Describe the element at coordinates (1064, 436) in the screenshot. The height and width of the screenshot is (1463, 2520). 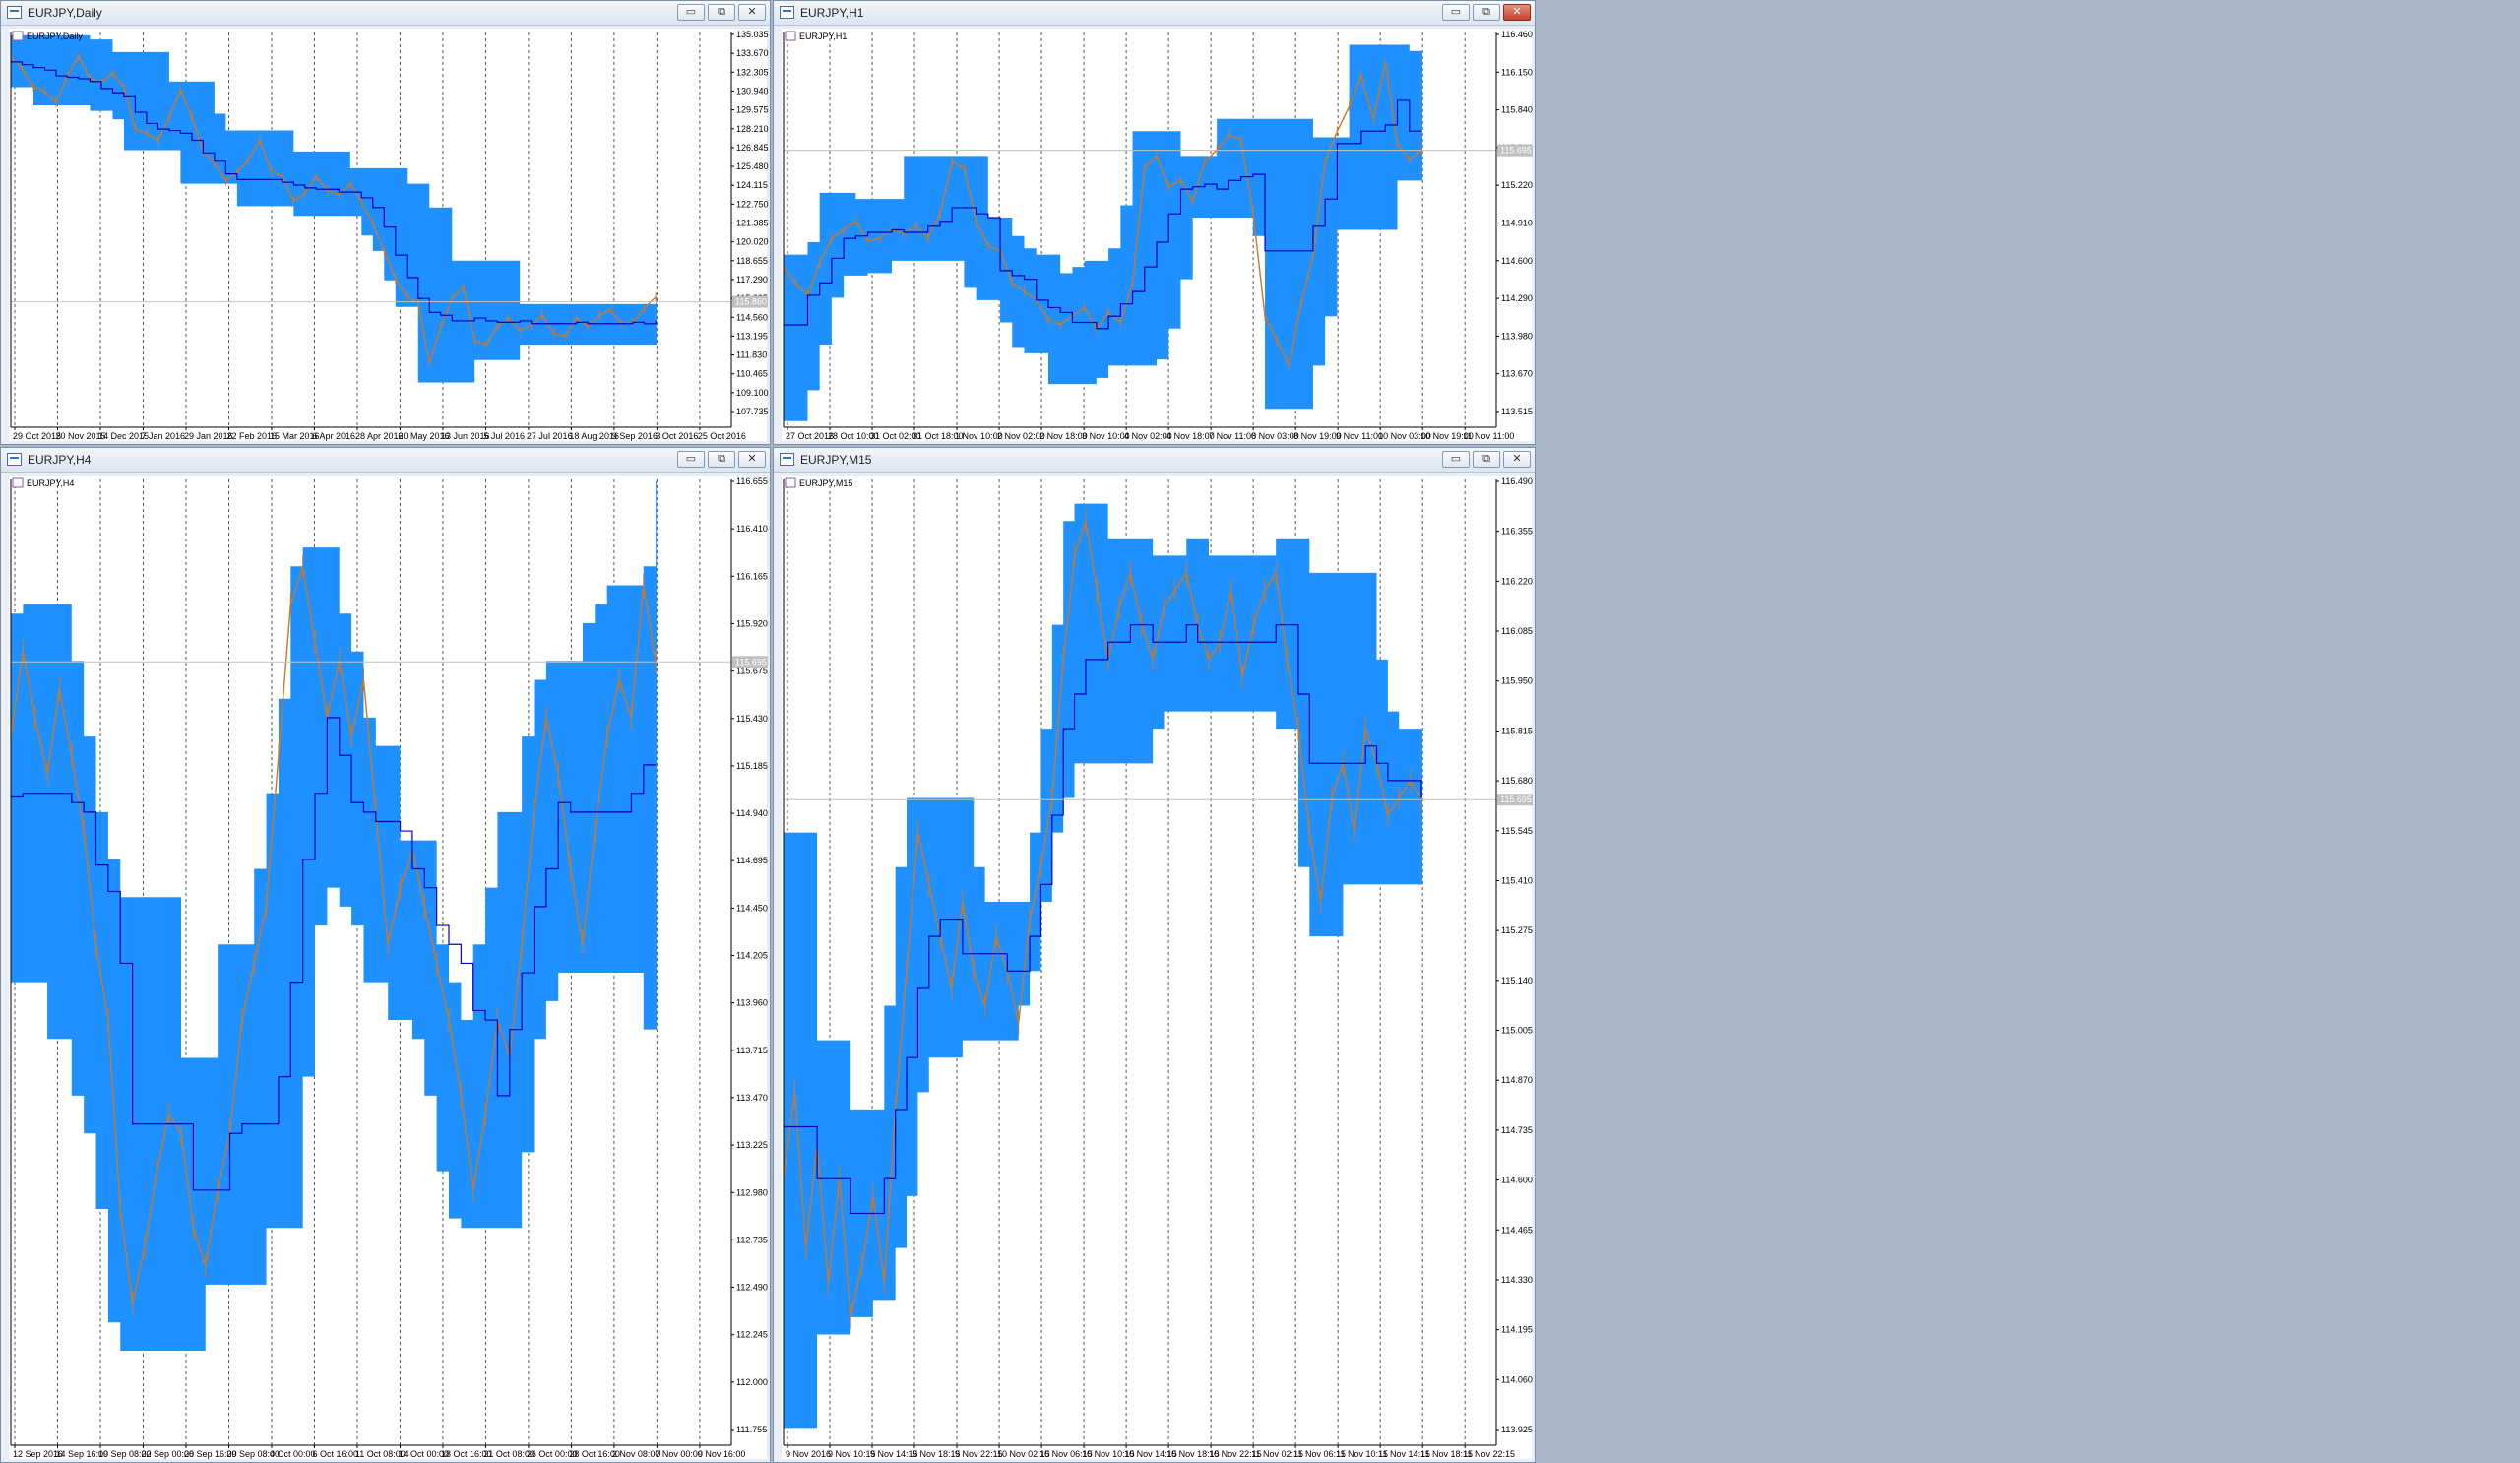
I see `x-tick-label: 2 Nov 18:00` at that location.